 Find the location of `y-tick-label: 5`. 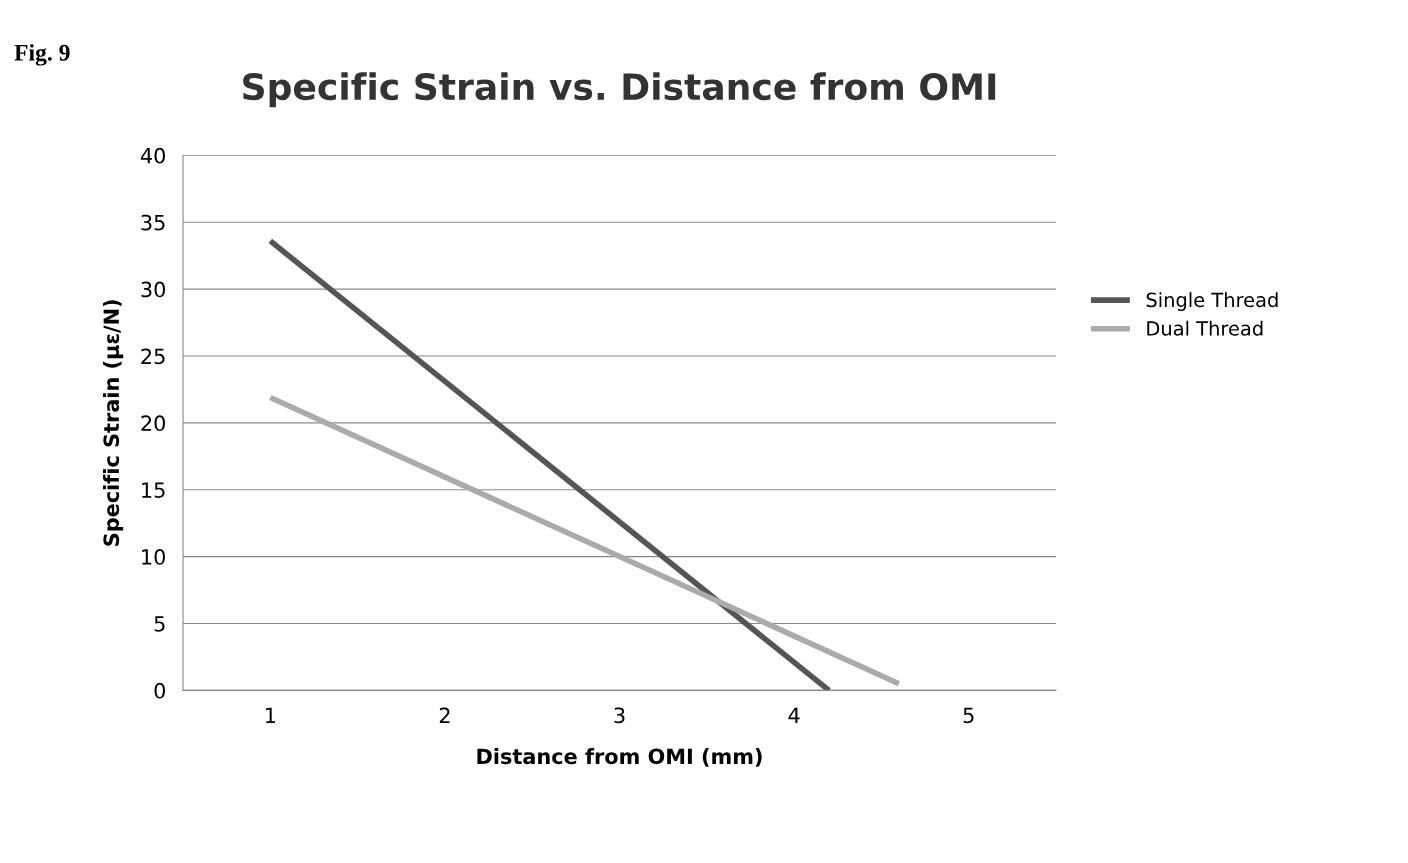

y-tick-label: 5 is located at coordinates (159, 624).